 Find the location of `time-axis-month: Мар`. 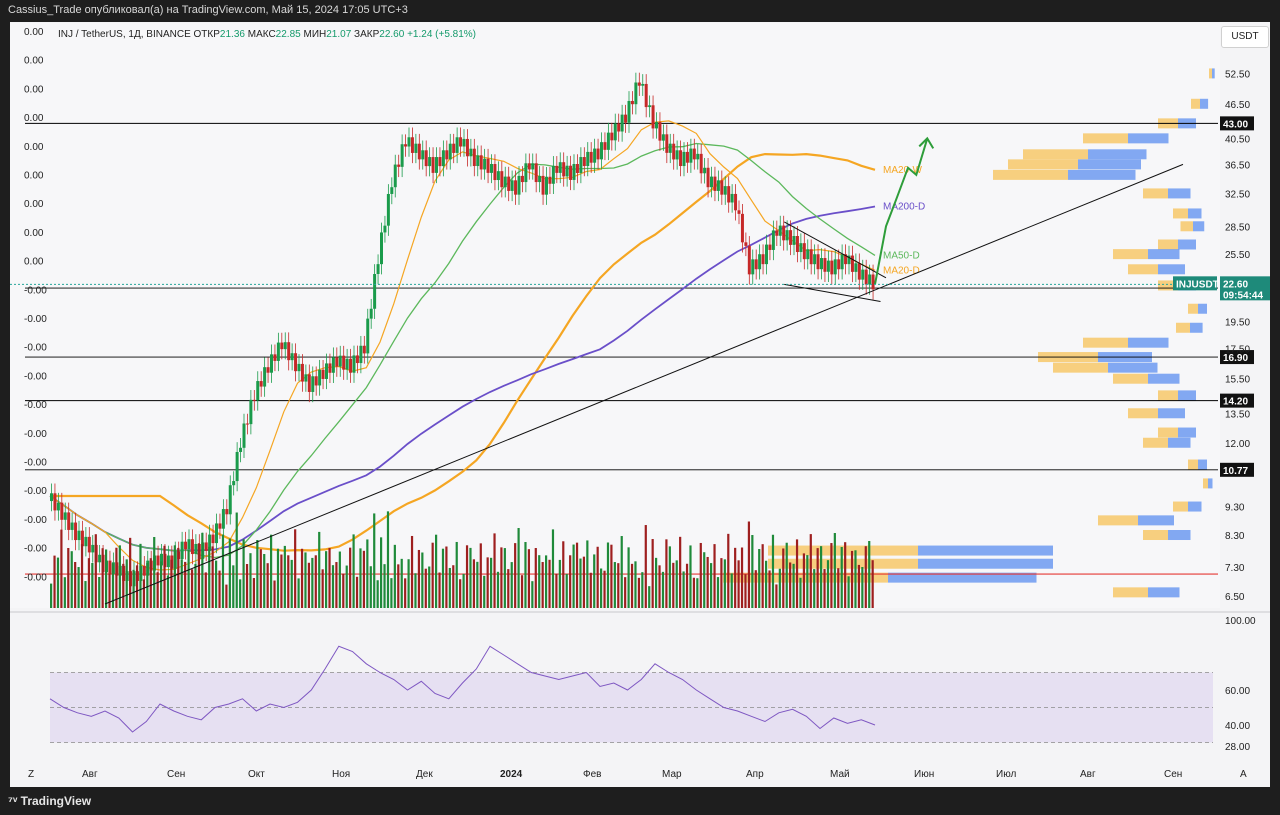

time-axis-month: Мар is located at coordinates (672, 774).